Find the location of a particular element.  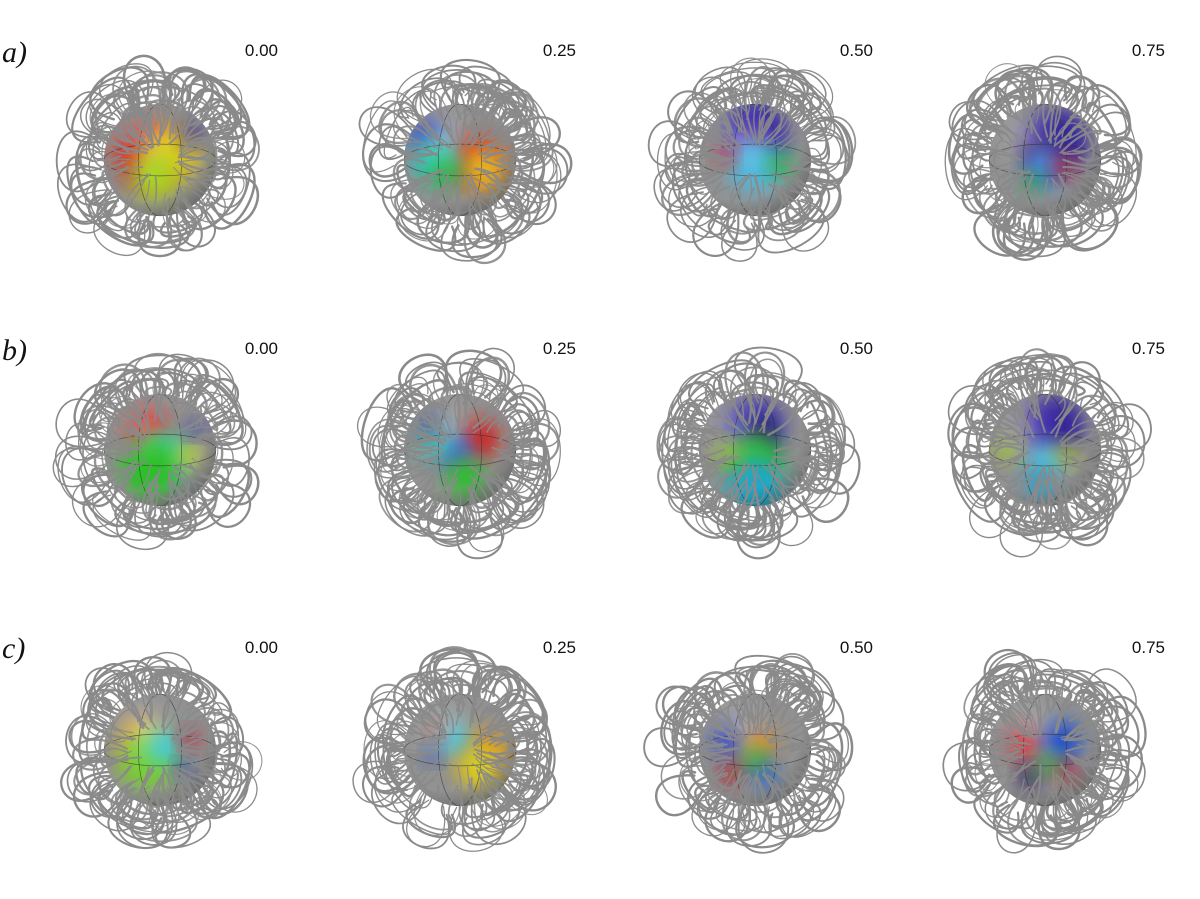

row-label: a) is located at coordinates (14, 52).